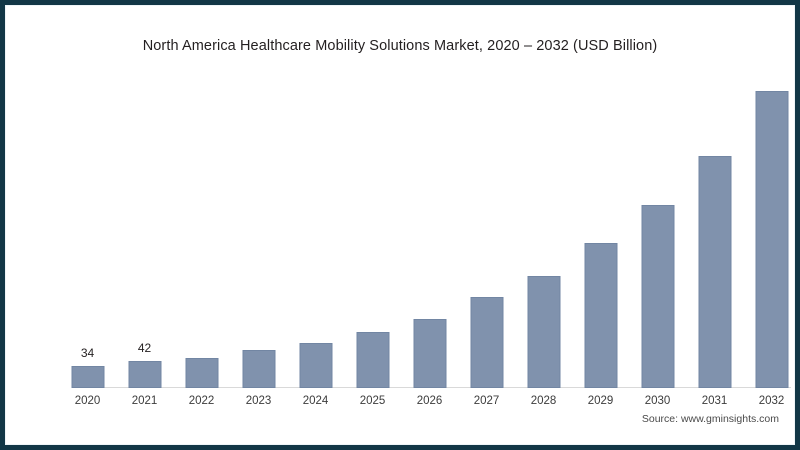 This screenshot has height=450, width=800. What do you see at coordinates (315, 401) in the screenshot?
I see `x-tick-label: 2024` at bounding box center [315, 401].